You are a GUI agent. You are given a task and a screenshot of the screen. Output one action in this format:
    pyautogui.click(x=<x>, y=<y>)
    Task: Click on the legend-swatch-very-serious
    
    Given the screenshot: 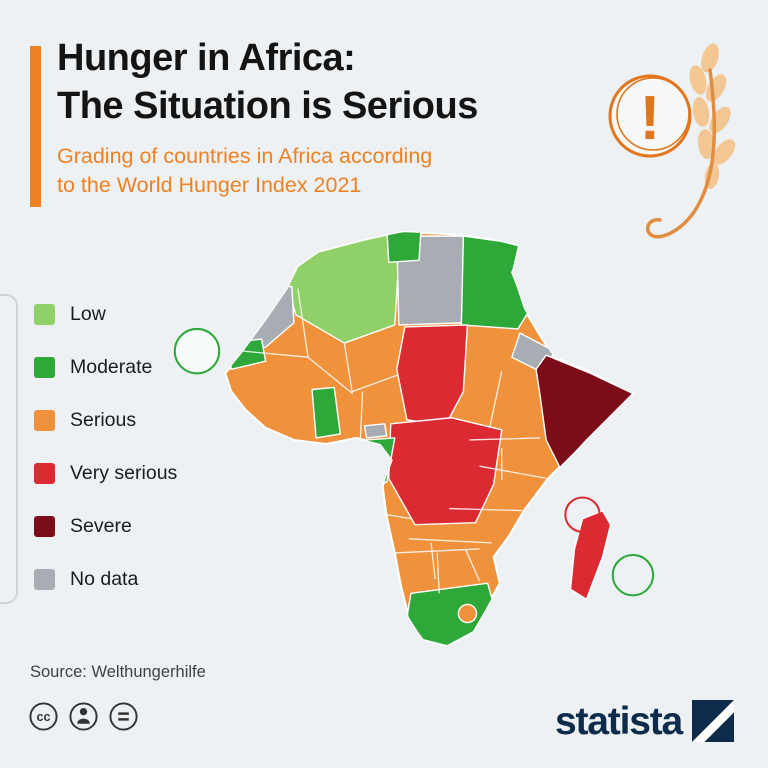 What is the action you would take?
    pyautogui.click(x=44, y=473)
    